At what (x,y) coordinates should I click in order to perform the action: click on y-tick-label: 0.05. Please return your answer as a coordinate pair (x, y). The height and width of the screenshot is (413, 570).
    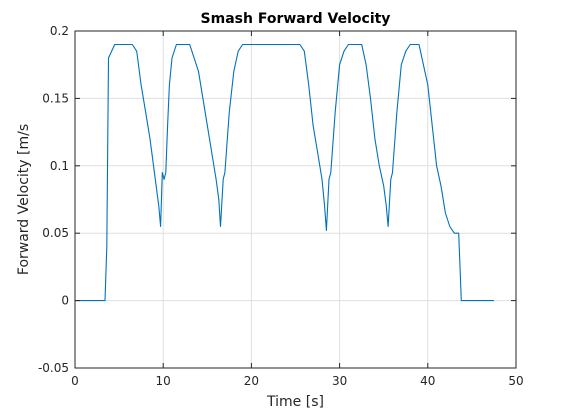
    Looking at the image, I should click on (55, 233).